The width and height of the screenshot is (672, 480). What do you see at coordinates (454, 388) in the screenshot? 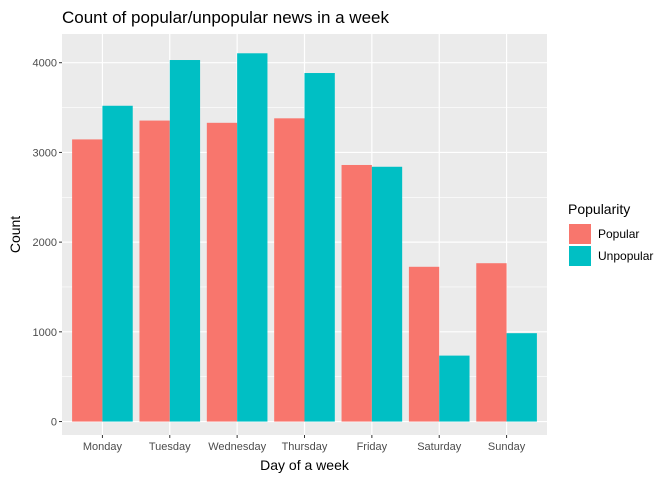
I see `bar-unpopular-saturday` at bounding box center [454, 388].